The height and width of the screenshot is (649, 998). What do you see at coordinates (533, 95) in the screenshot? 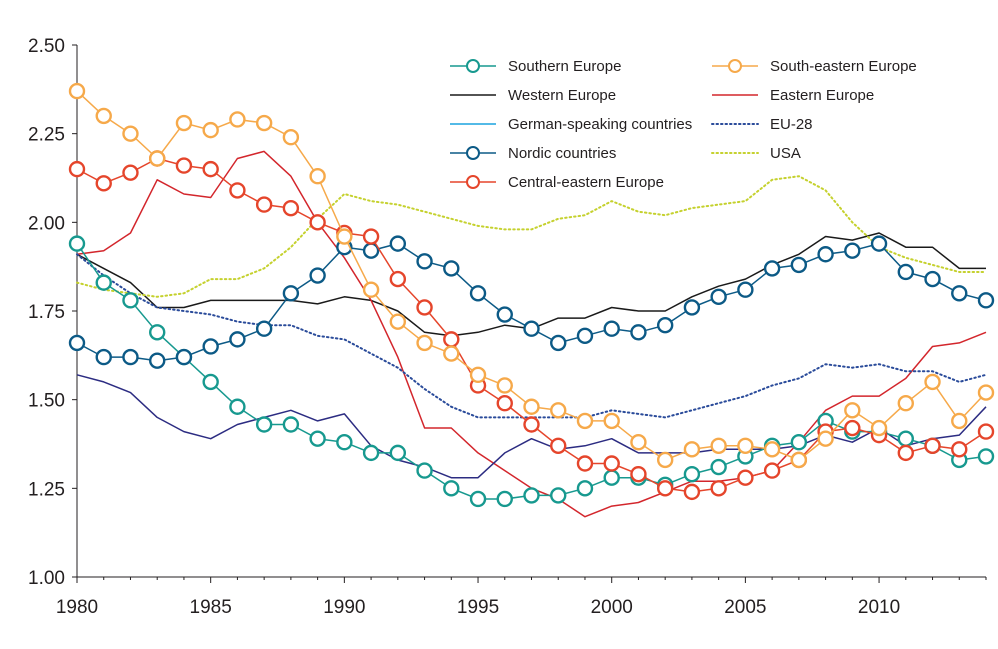
I see `legend-item: Western Europe` at bounding box center [533, 95].